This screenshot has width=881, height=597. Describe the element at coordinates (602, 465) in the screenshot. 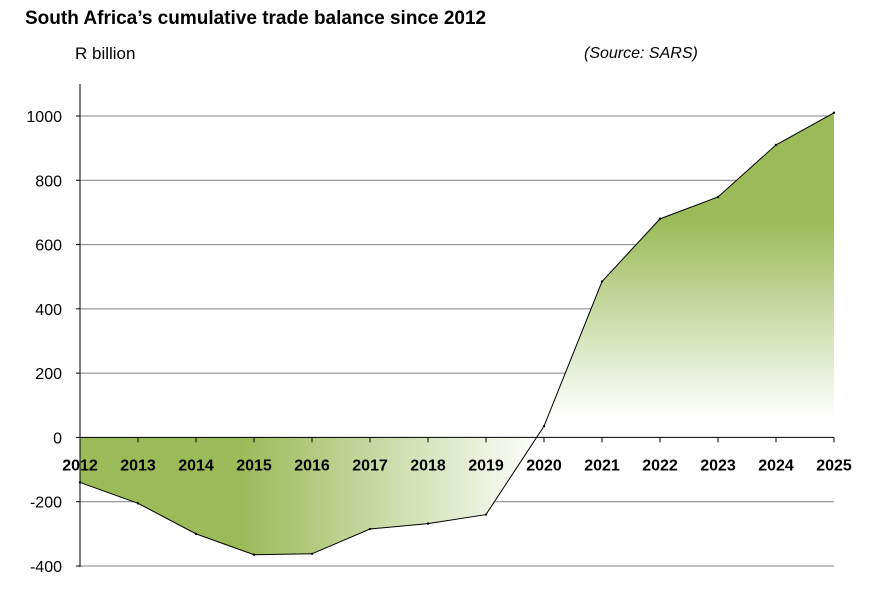

I see `x-tick-label: 2021` at that location.